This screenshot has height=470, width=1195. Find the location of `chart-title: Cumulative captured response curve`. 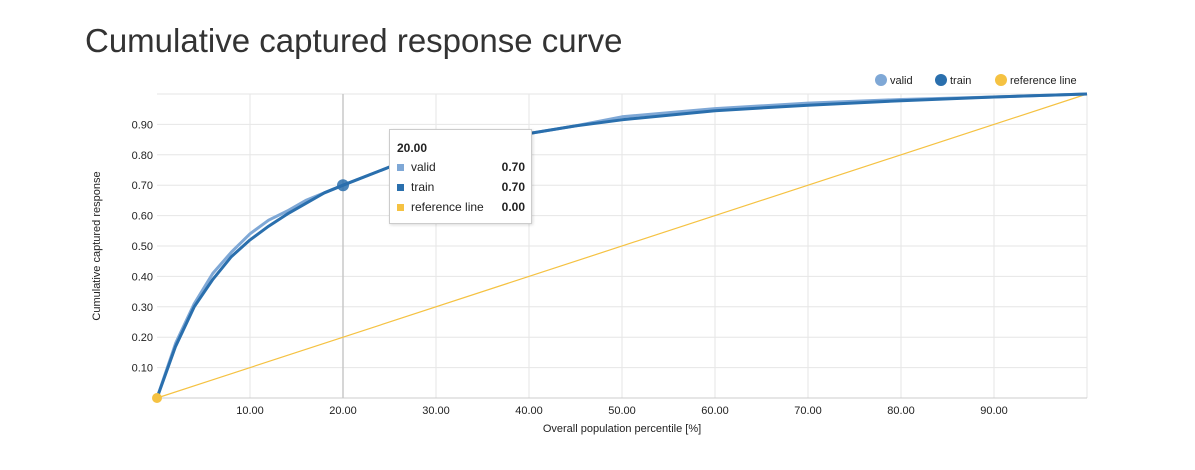

chart-title: Cumulative captured response curve is located at coordinates (354, 40).